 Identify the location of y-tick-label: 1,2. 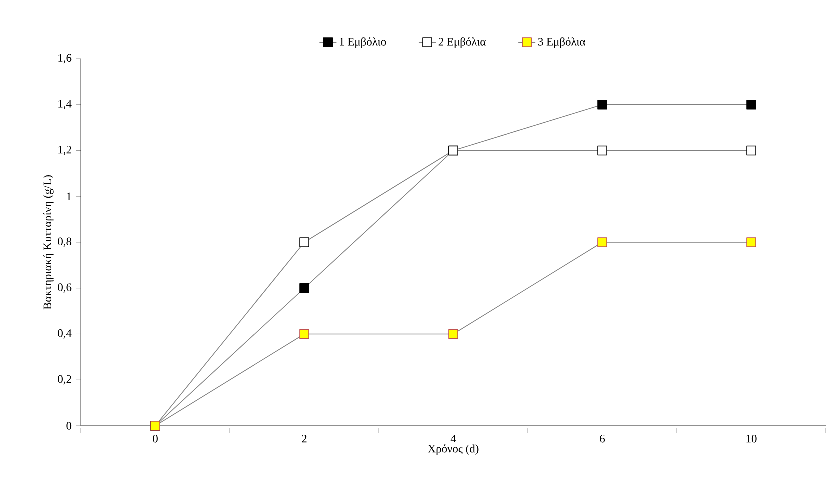
(65, 151).